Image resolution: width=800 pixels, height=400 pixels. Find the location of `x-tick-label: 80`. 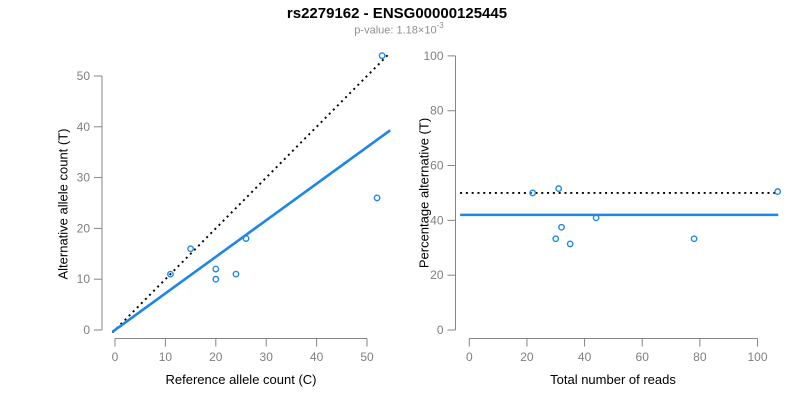

x-tick-label: 80 is located at coordinates (700, 357).